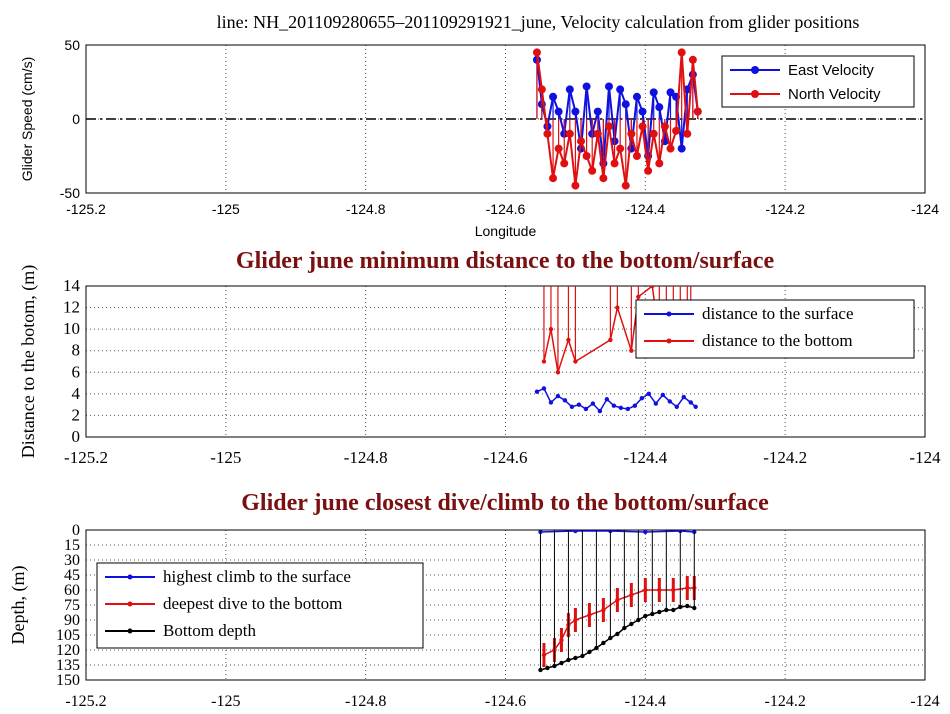 This screenshot has height=714, width=950. I want to click on legend-label-highest-climb-to-the-surface: highest climb to the surface, so click(257, 576).